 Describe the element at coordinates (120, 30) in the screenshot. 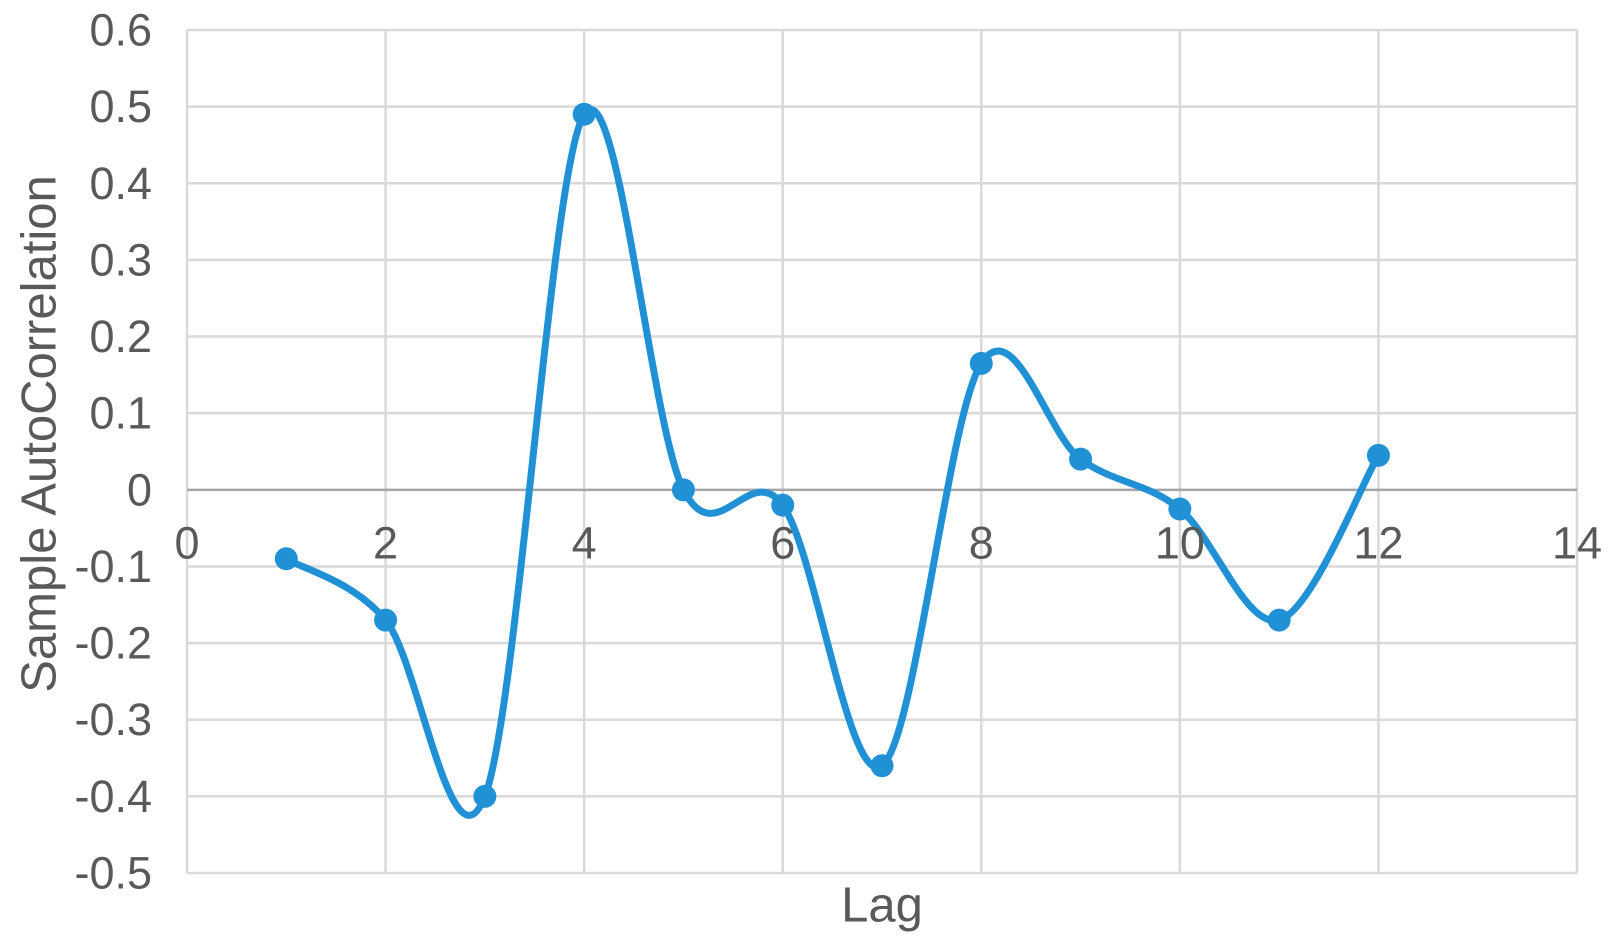

I see `y-tick-label: 0.6` at that location.